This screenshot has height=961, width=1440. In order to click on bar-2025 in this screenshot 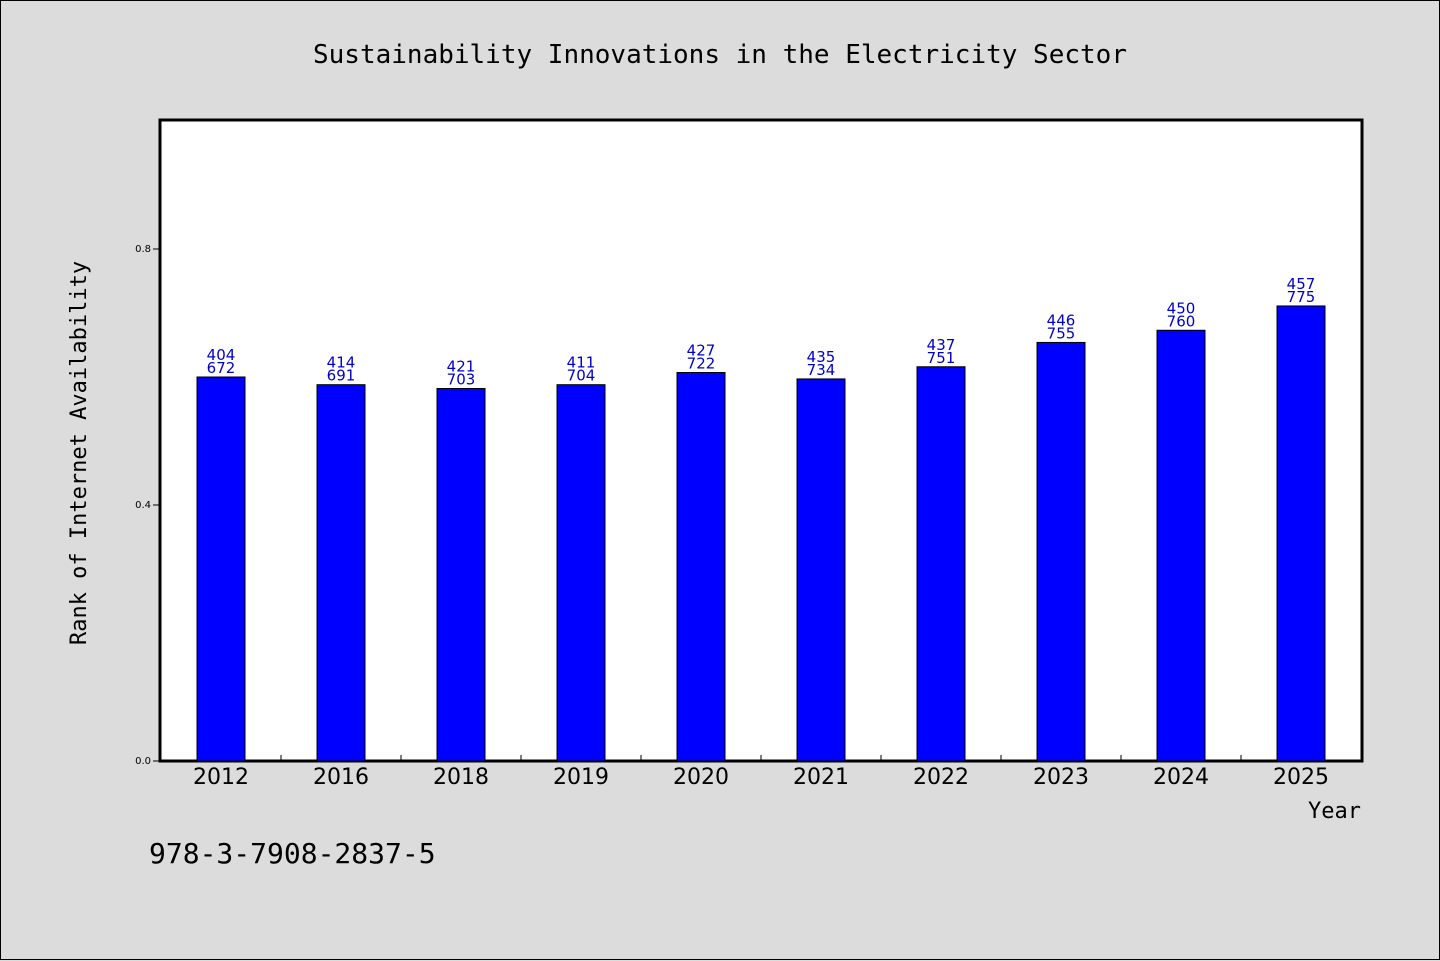, I will do `click(1301, 533)`.